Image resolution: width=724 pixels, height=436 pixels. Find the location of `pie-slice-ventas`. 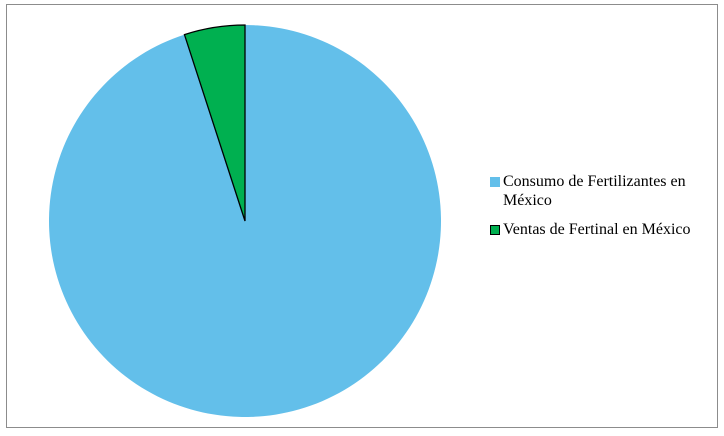

pie-slice-ventas is located at coordinates (214, 123).